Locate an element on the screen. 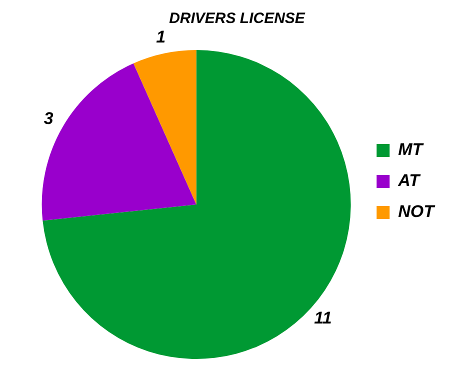  chart-title: DRIVERS LICENSE is located at coordinates (237, 19).